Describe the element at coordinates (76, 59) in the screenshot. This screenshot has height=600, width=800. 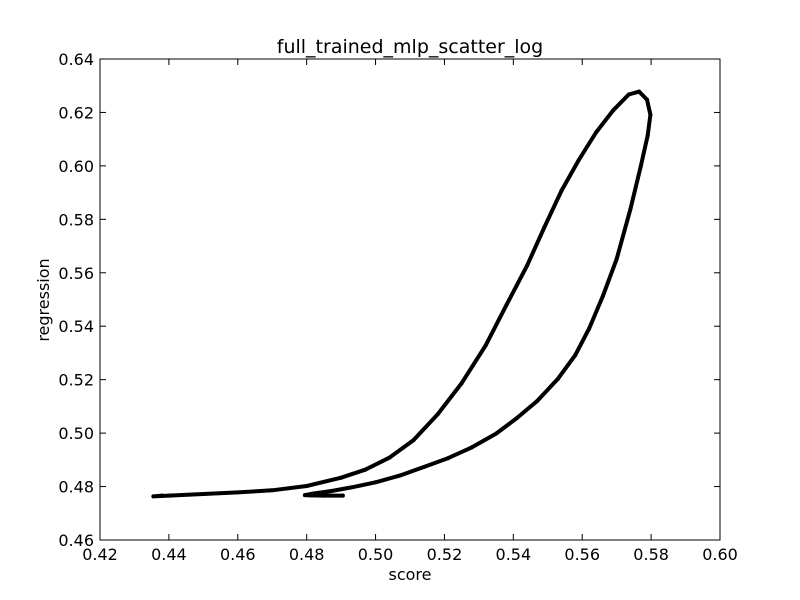
I see `y-tick-label: 0.64` at that location.